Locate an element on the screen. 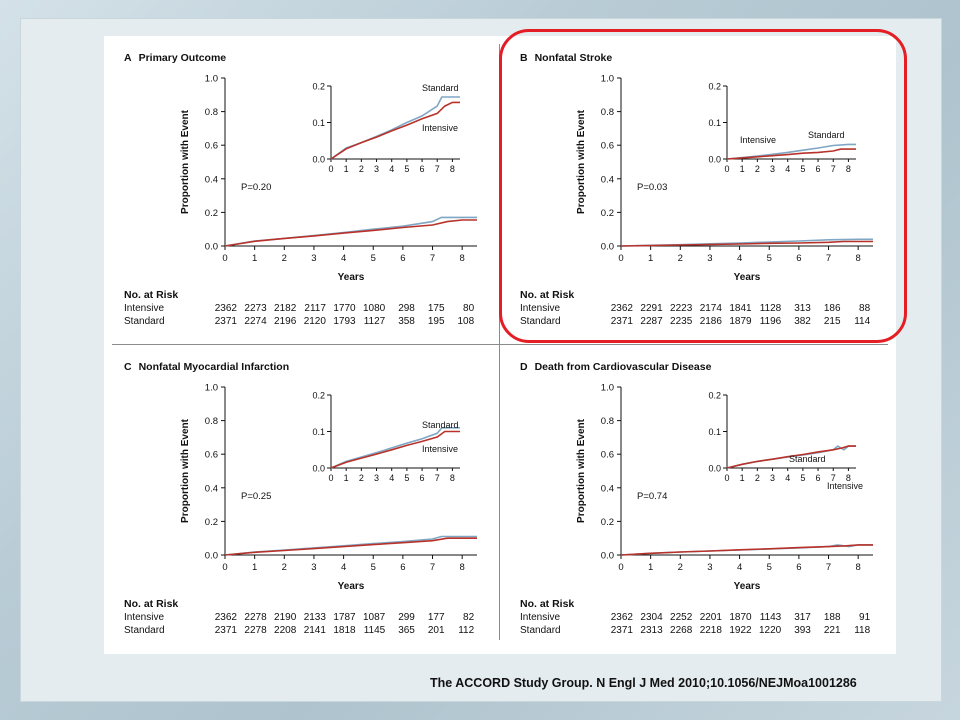 The image size is (960, 720). risk-value: 1220 is located at coordinates (770, 630).